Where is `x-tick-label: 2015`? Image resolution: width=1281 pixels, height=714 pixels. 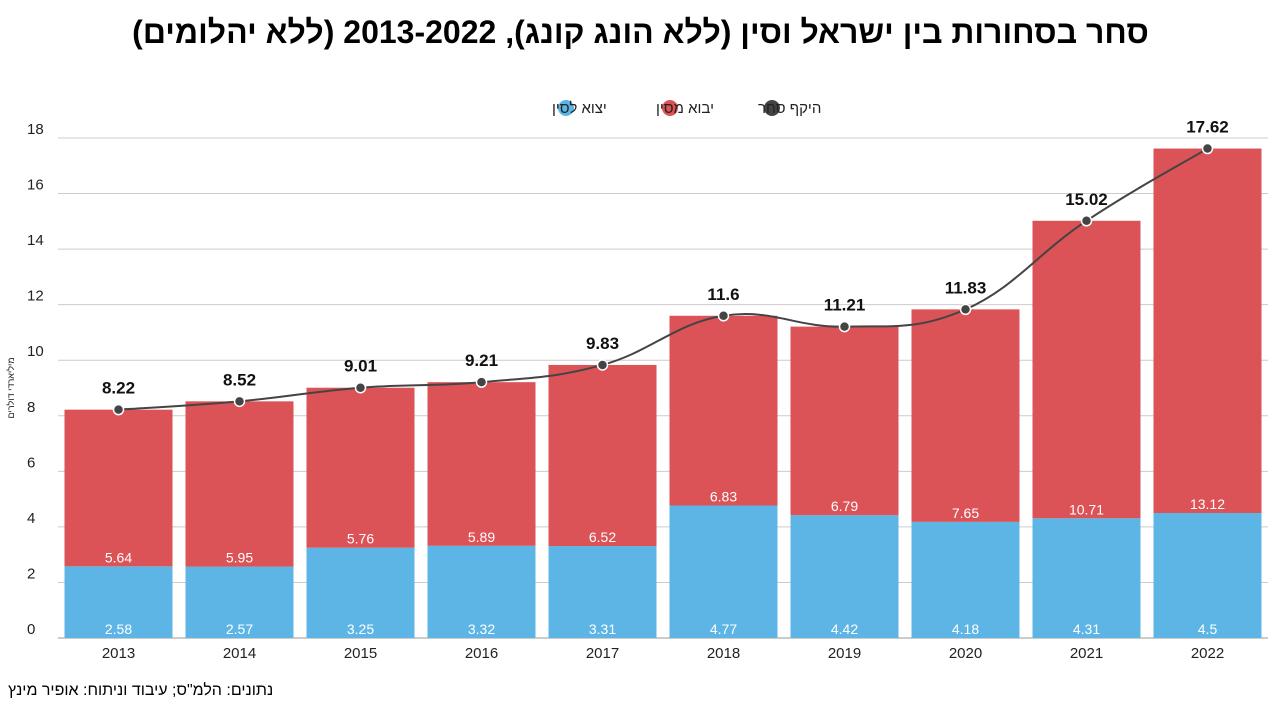 x-tick-label: 2015 is located at coordinates (360, 653).